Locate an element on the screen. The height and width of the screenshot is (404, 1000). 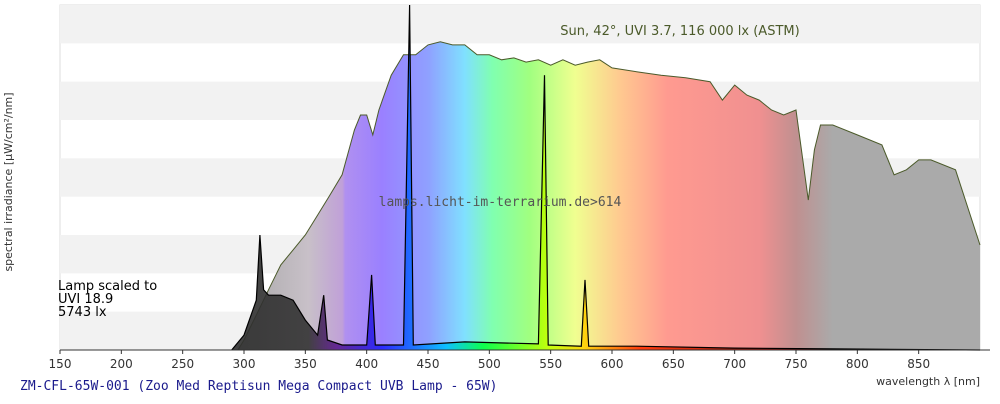
x-tick-label: 400 is located at coordinates (366, 364).